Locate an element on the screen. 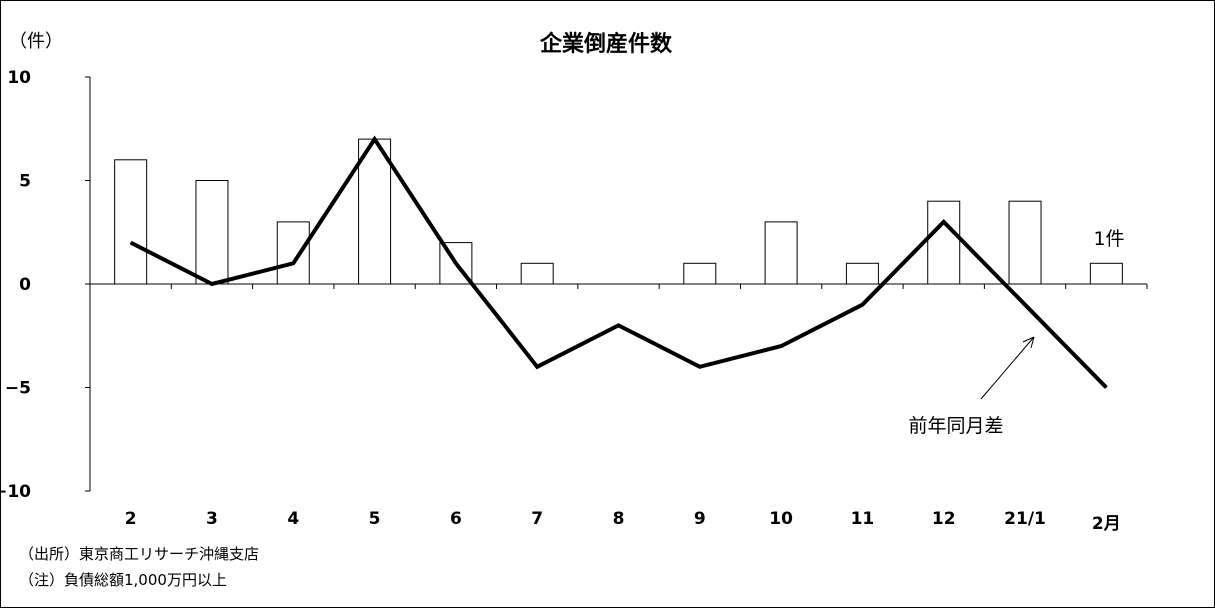  x-tick-label: 5 is located at coordinates (375, 519).